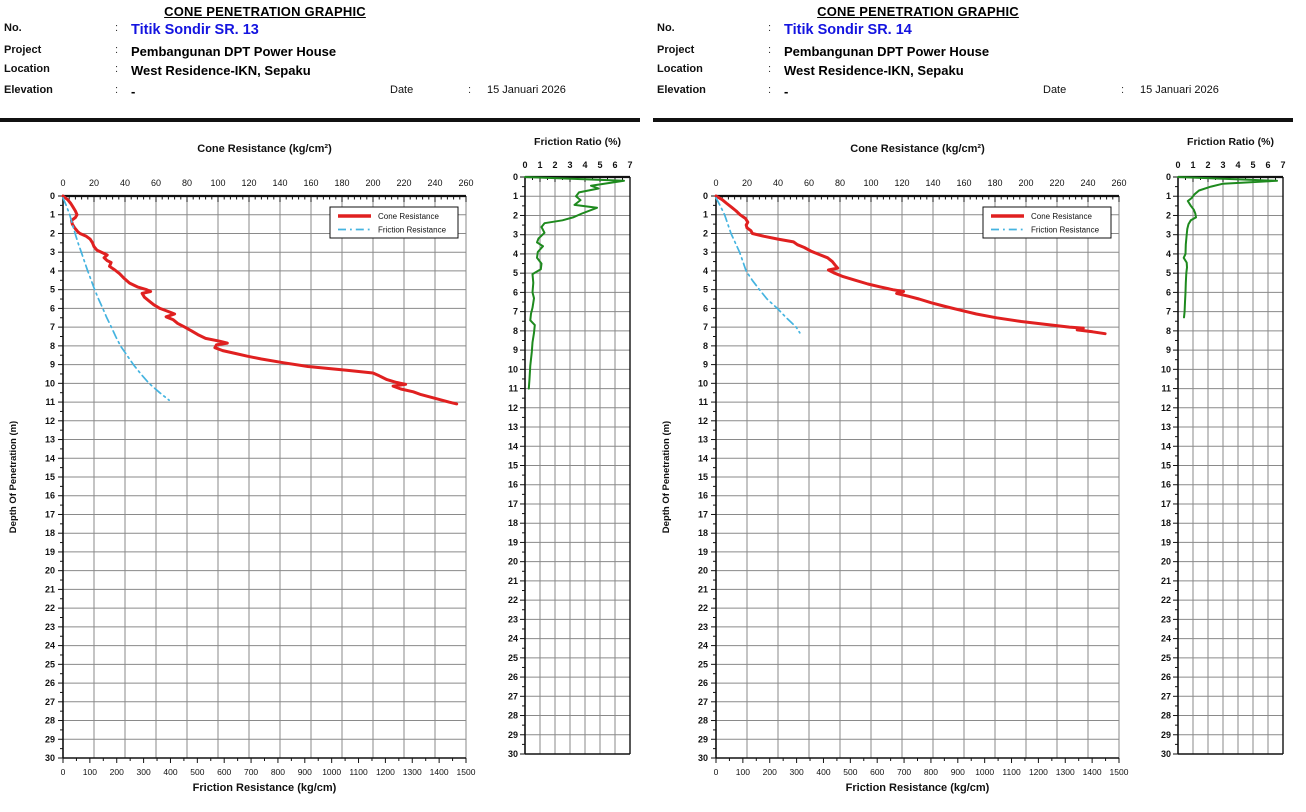  What do you see at coordinates (50, 627) in the screenshot?
I see `depth-tick-label: 23` at bounding box center [50, 627].